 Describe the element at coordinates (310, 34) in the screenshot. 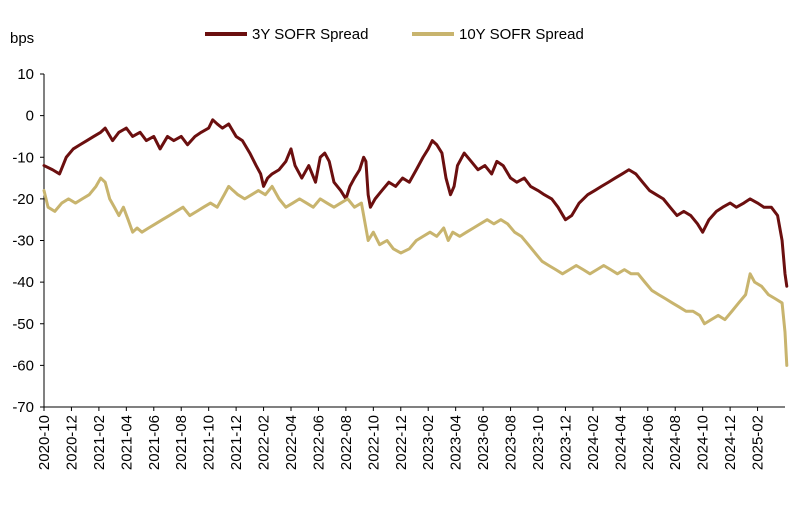

I see `legend-label: 3Y SOFR Spread` at that location.